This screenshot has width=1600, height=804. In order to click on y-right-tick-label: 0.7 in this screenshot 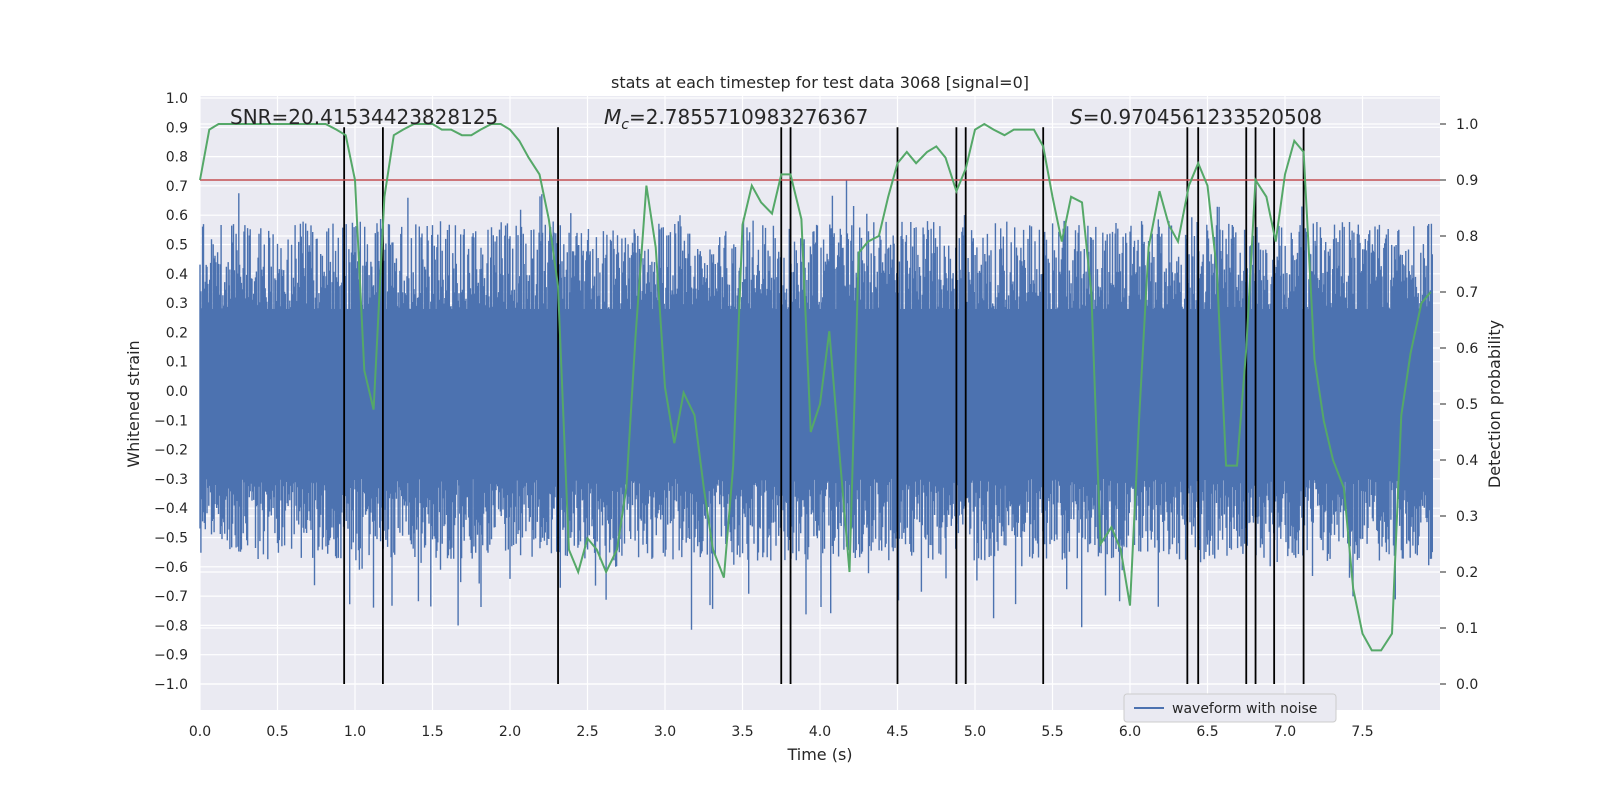, I will do `click(1467, 293)`.